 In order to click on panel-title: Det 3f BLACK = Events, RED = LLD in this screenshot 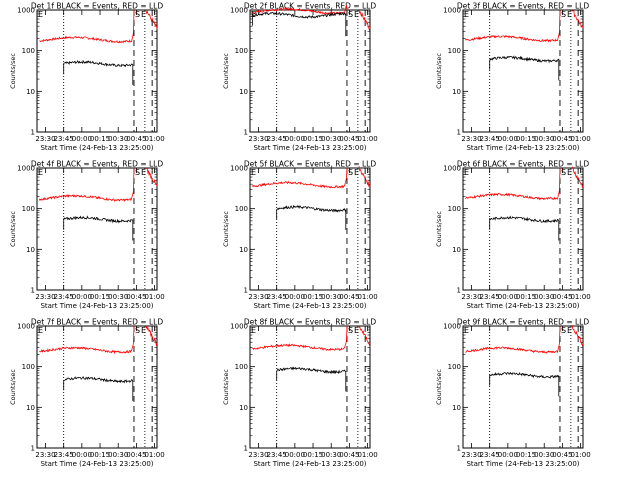, I will do `click(523, 6)`.